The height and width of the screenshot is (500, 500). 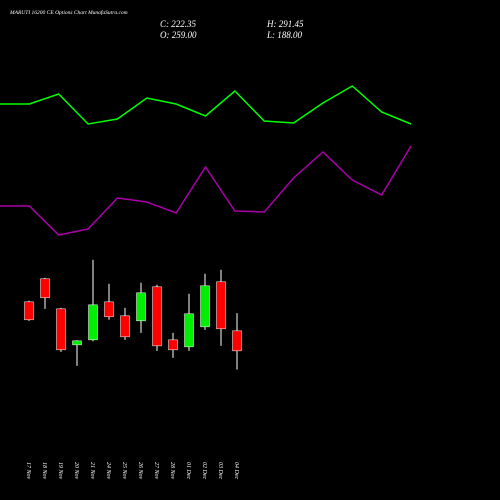 What do you see at coordinates (140, 471) in the screenshot?
I see `x-tick-label: 26 Nov` at bounding box center [140, 471].